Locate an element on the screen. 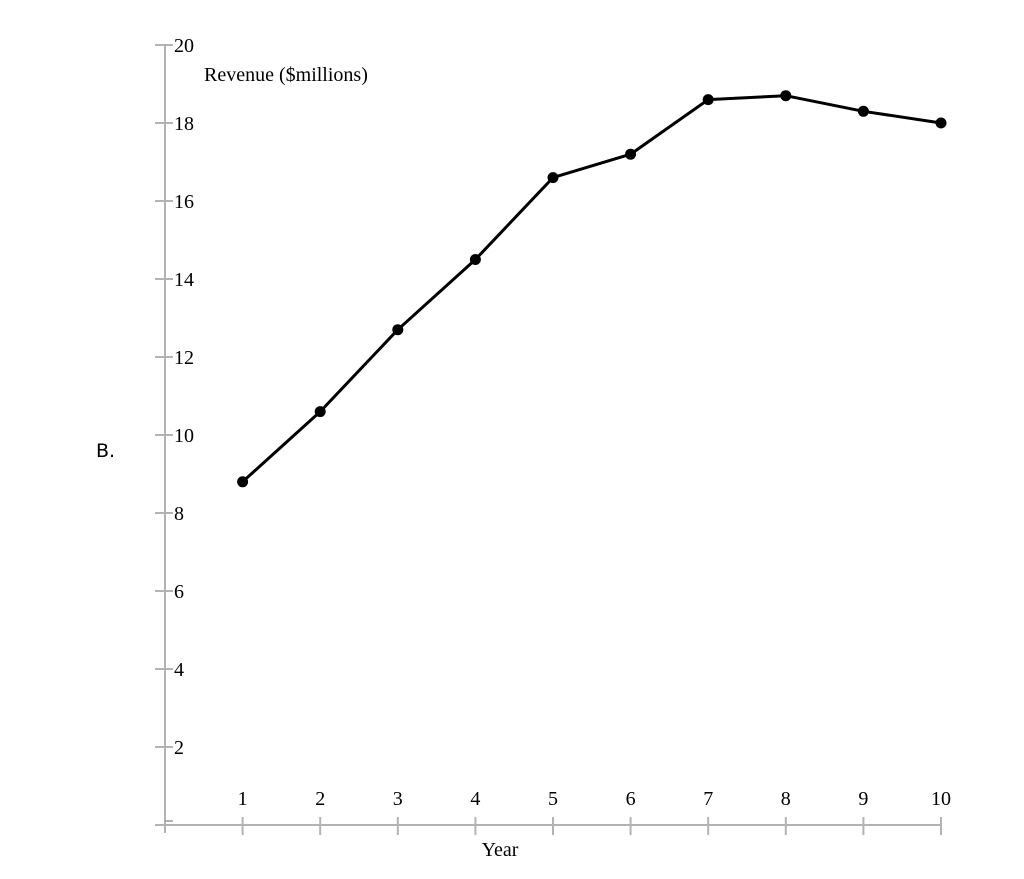 This screenshot has height=879, width=1024. y-tick-label: 12 is located at coordinates (184, 358).